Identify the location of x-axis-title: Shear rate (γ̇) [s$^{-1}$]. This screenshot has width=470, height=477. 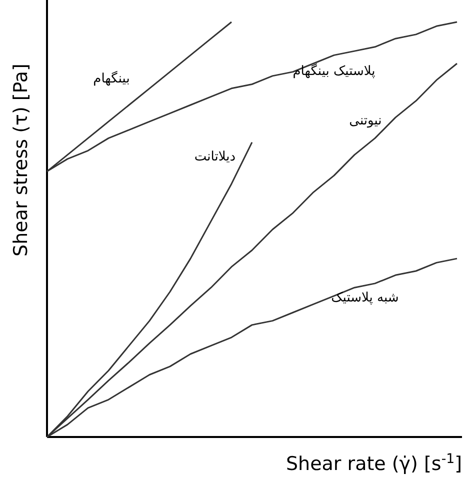
(374, 463).